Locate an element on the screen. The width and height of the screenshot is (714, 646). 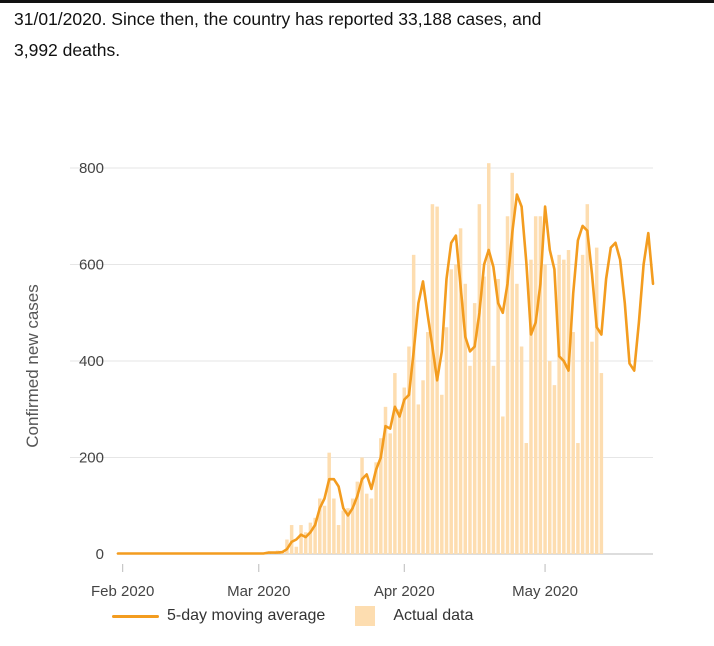
chart-legend: 5-day moving average Actual data is located at coordinates (292, 616).